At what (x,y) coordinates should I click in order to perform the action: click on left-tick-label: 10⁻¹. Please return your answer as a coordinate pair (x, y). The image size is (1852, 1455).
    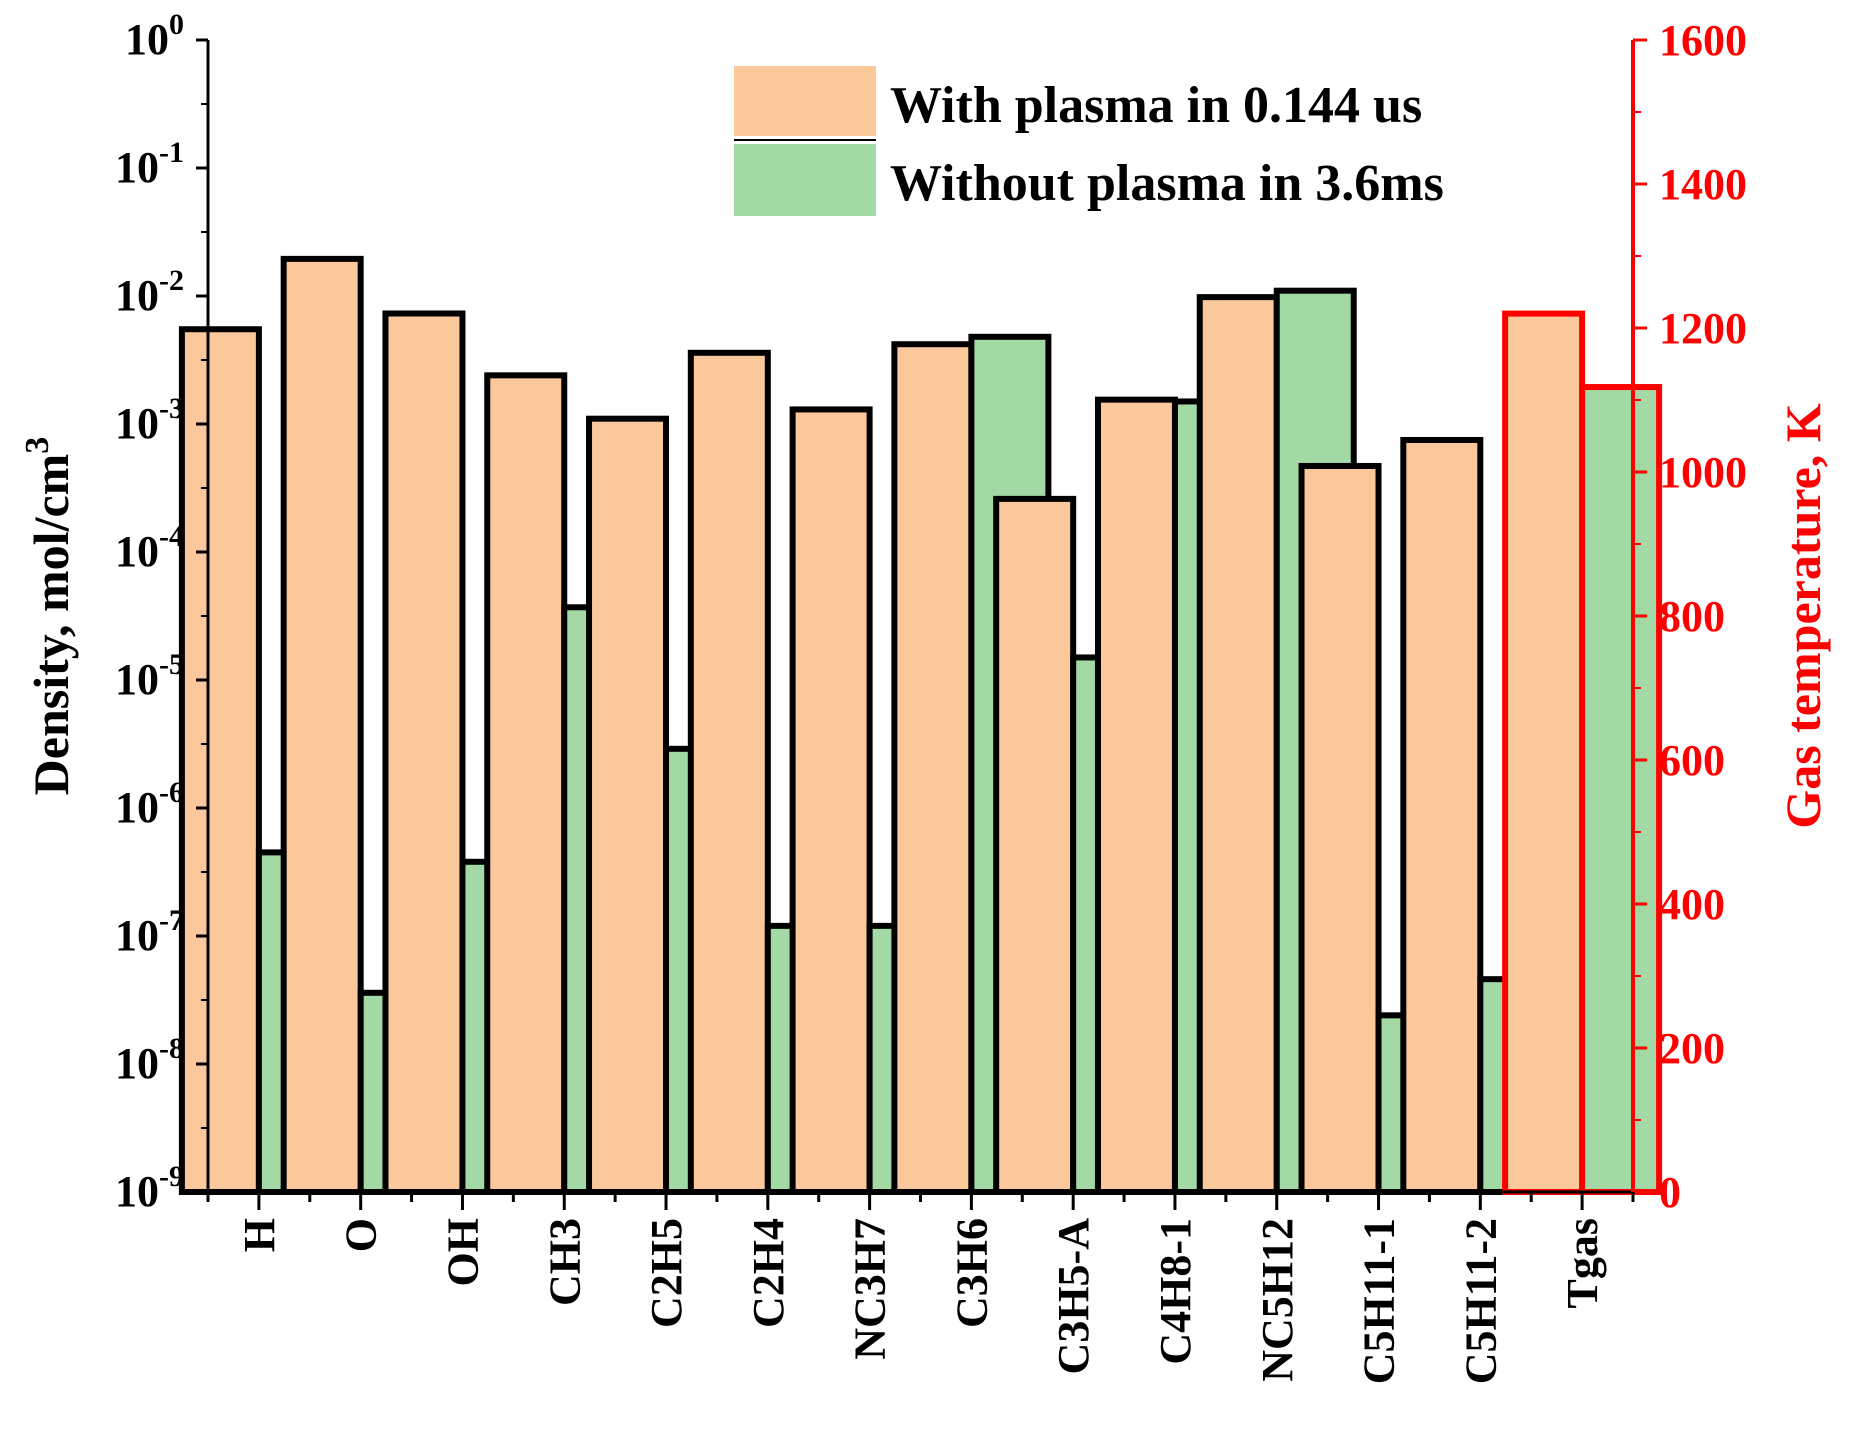
    Looking at the image, I should click on (149, 164).